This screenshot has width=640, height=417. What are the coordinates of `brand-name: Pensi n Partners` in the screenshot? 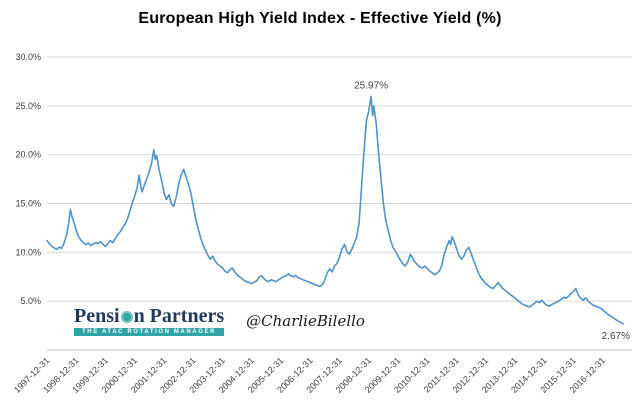 It's located at (149, 316).